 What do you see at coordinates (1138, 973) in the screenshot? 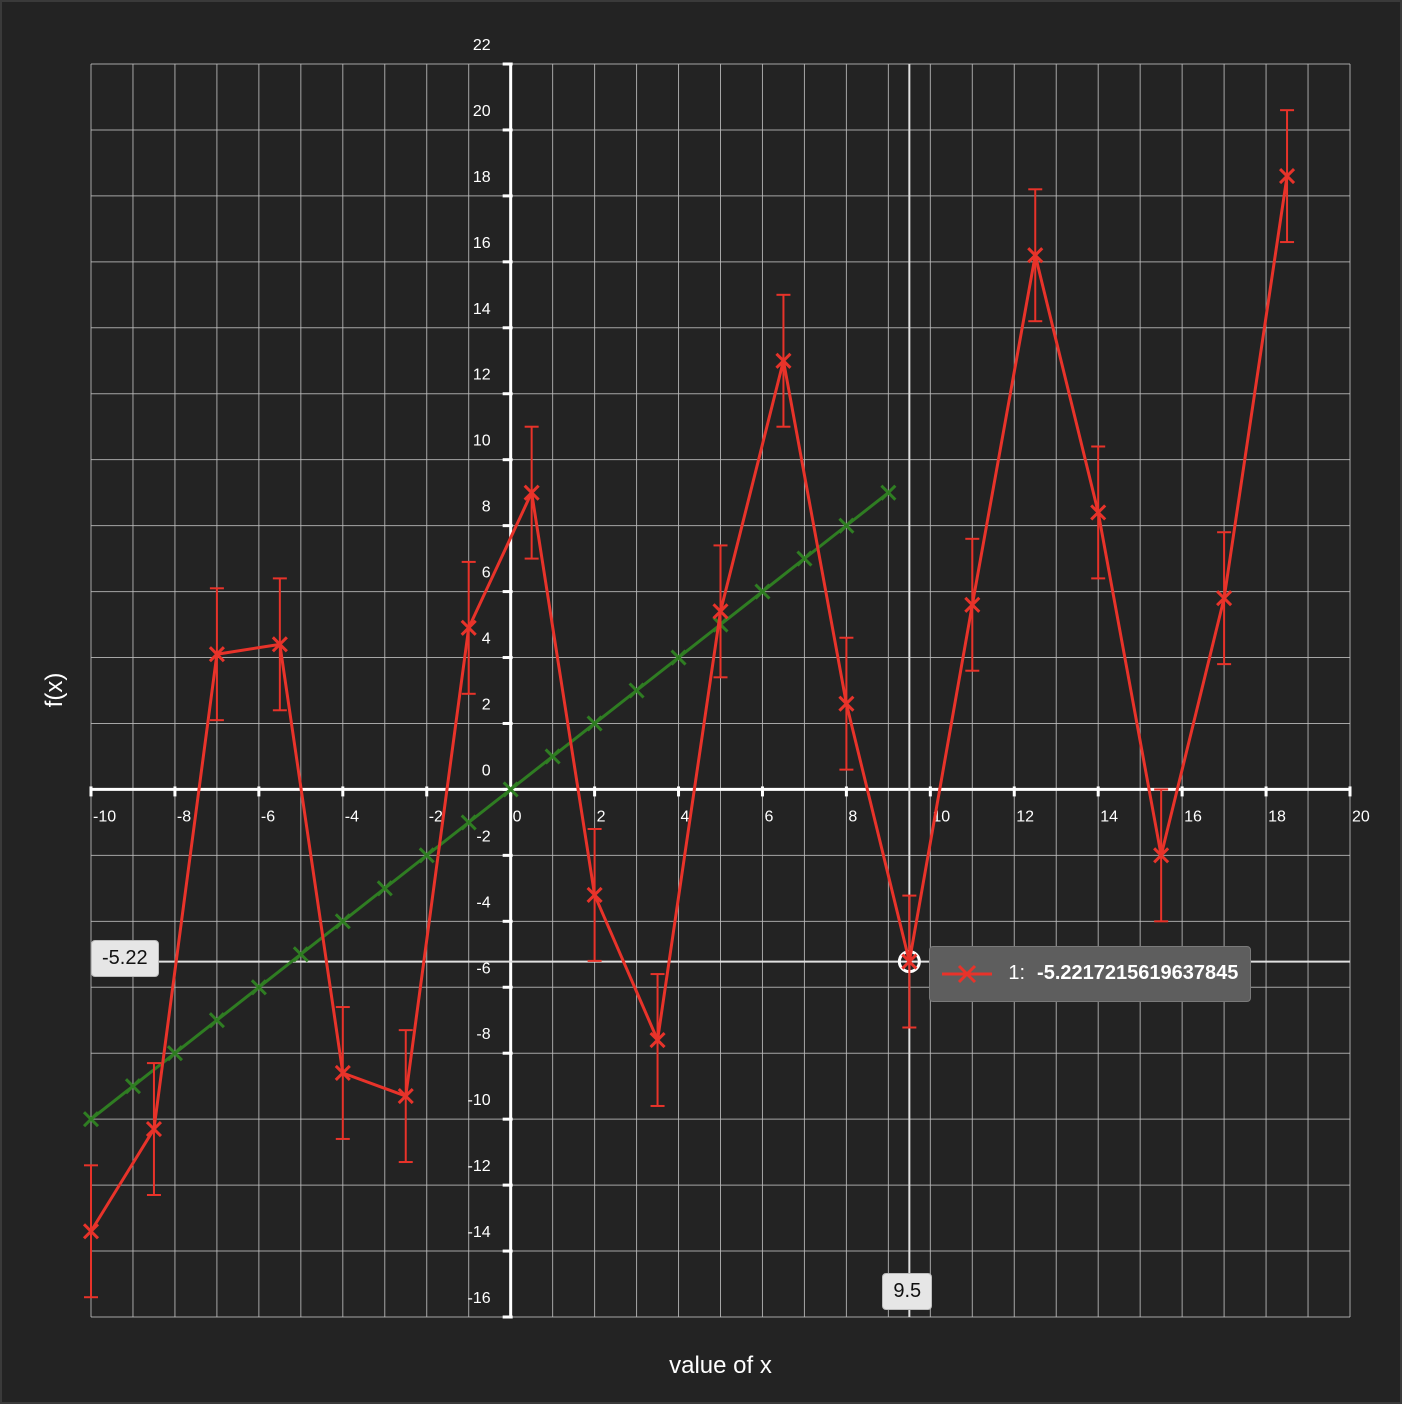
I see `tooltip-value: -5.2217215619637845` at bounding box center [1138, 973].